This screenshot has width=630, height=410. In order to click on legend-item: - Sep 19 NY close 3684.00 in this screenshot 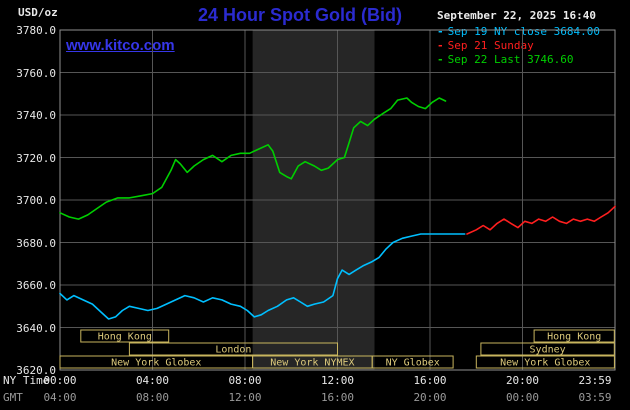, I will do `click(518, 32)`.